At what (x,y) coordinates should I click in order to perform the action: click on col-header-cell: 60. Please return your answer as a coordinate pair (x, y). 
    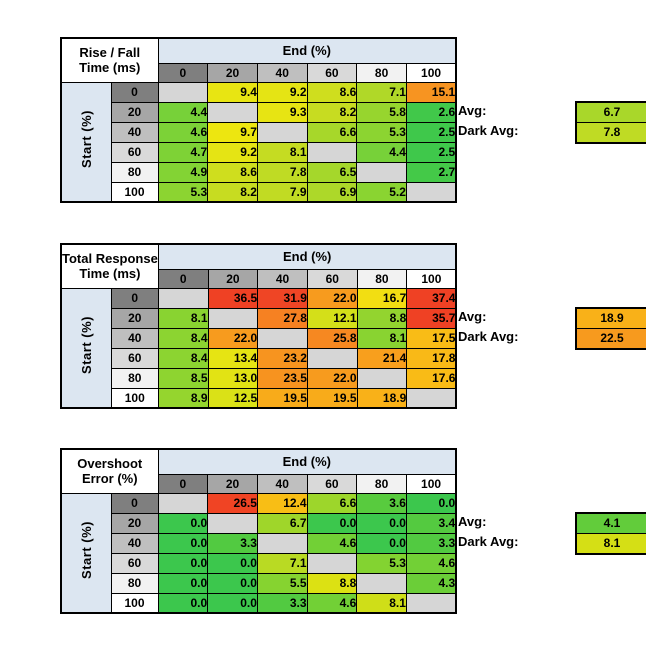
    Looking at the image, I should click on (332, 278).